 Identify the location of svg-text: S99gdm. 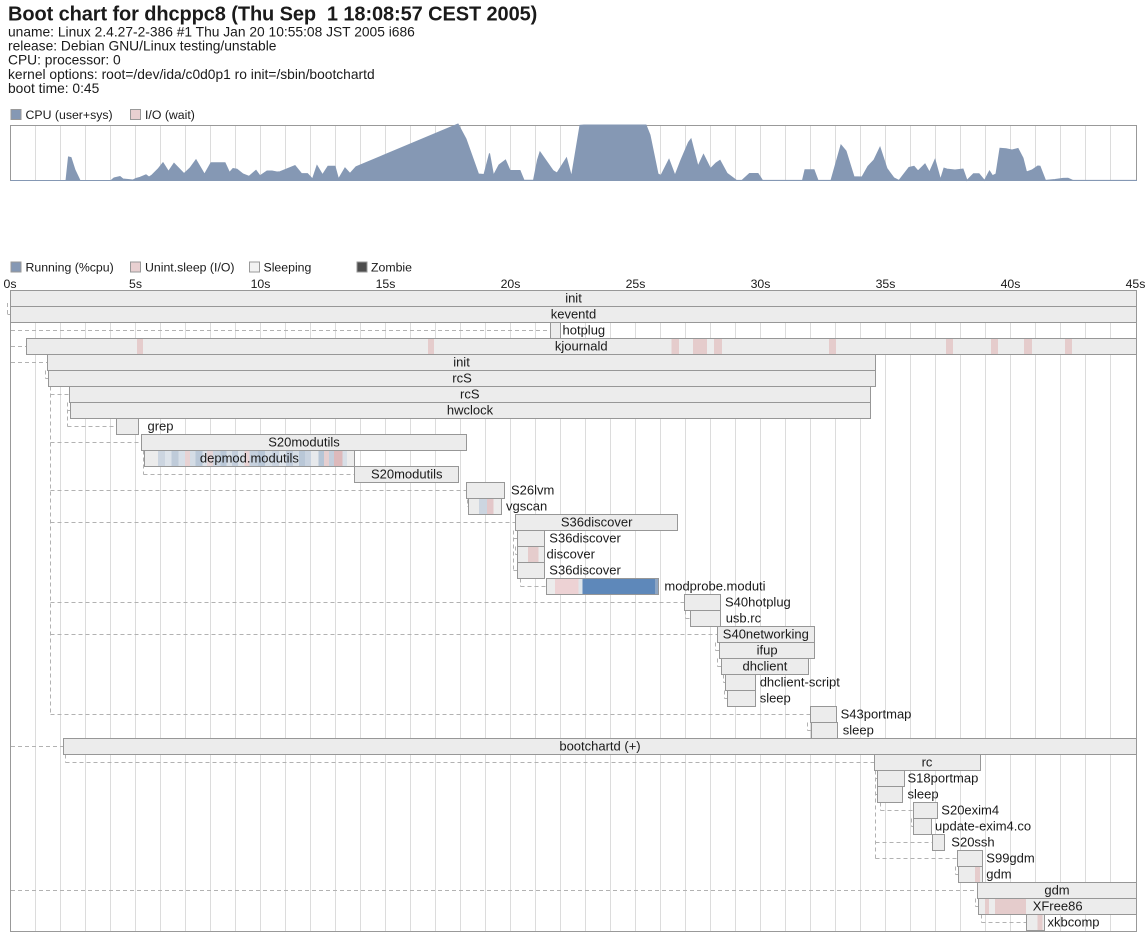
(1010, 858).